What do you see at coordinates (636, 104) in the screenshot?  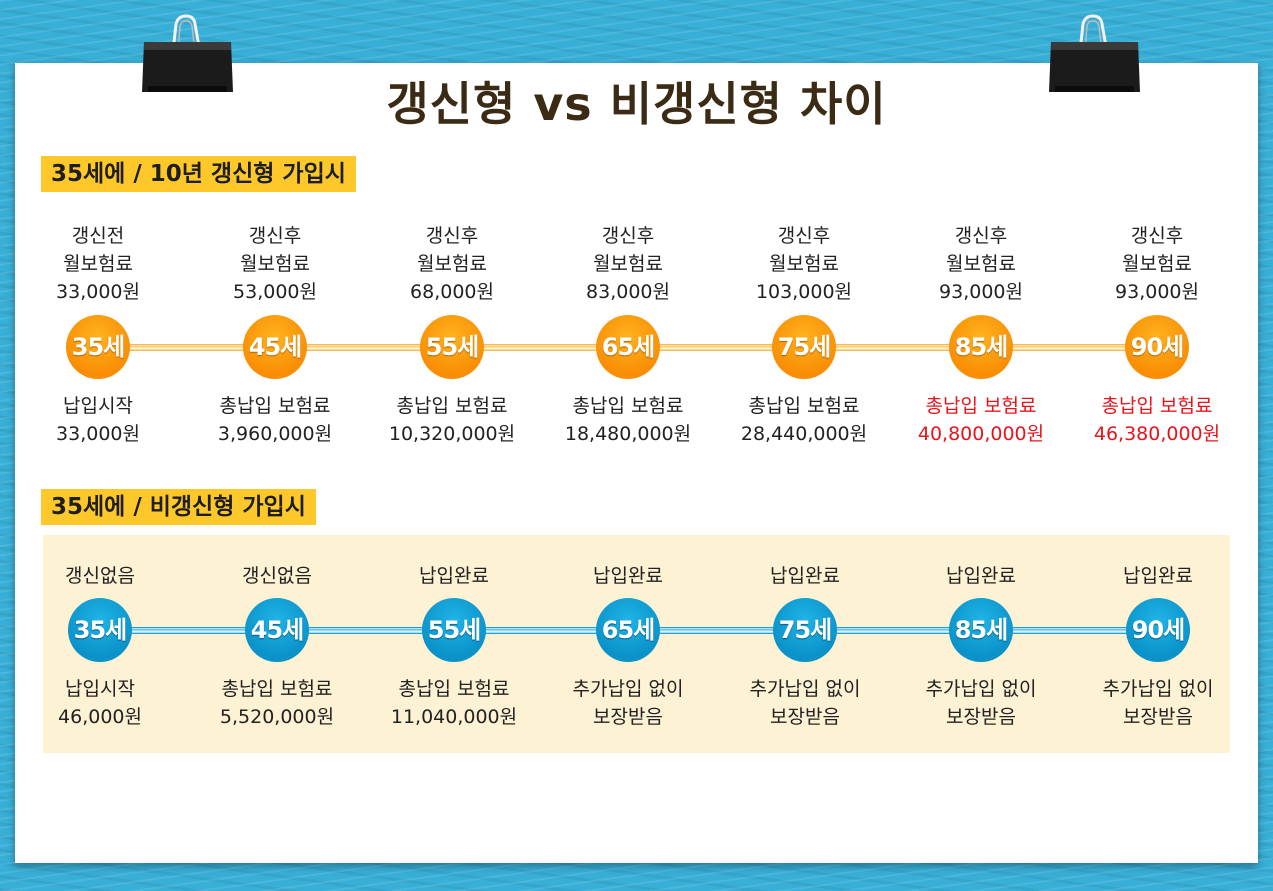 I see `page-title: 갱신형 vs 비갱신형 차이` at bounding box center [636, 104].